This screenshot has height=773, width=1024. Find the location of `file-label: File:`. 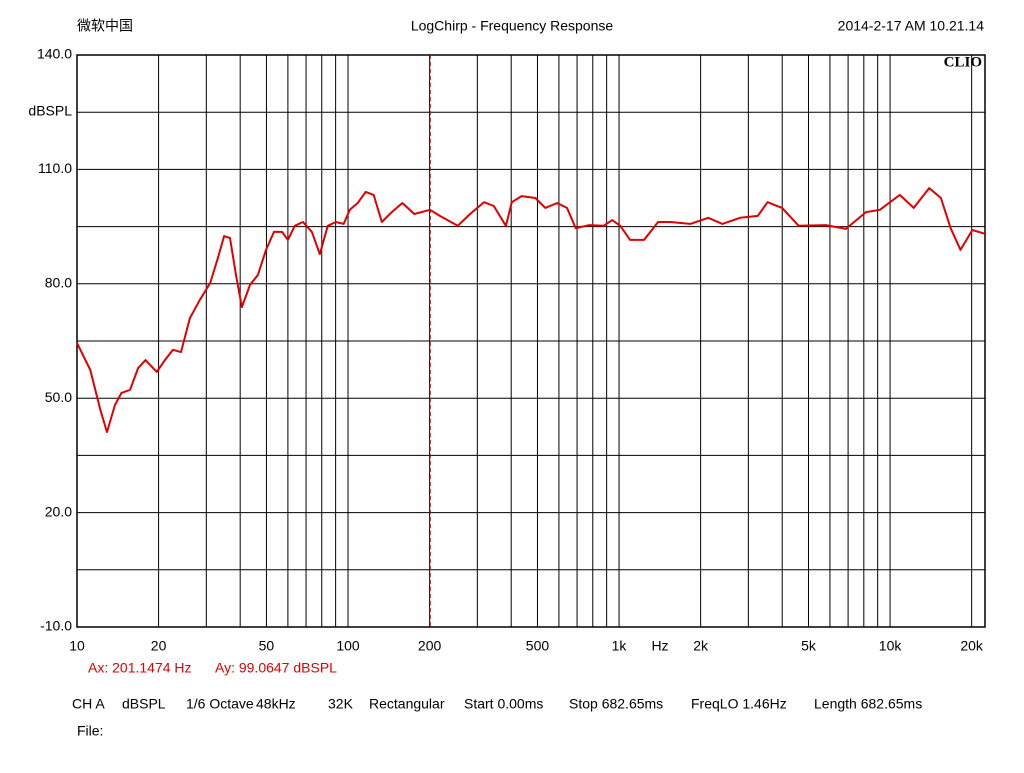

file-label: File: is located at coordinates (90, 731).